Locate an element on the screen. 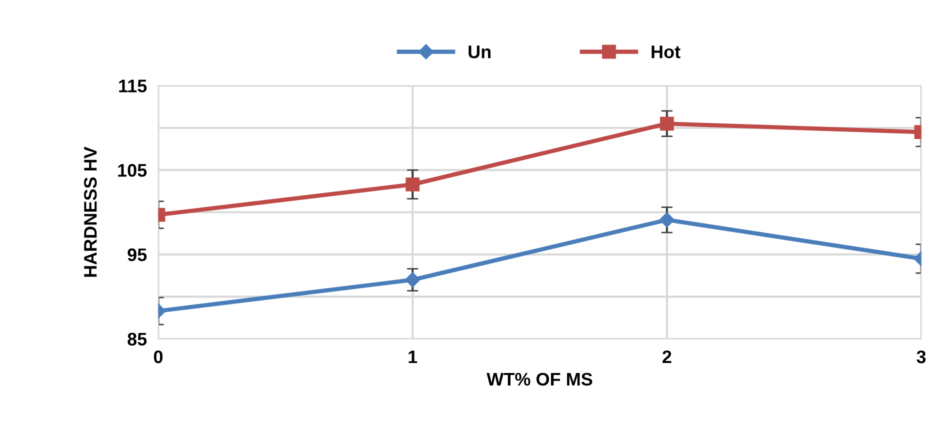  legend-label: Hot is located at coordinates (666, 52).